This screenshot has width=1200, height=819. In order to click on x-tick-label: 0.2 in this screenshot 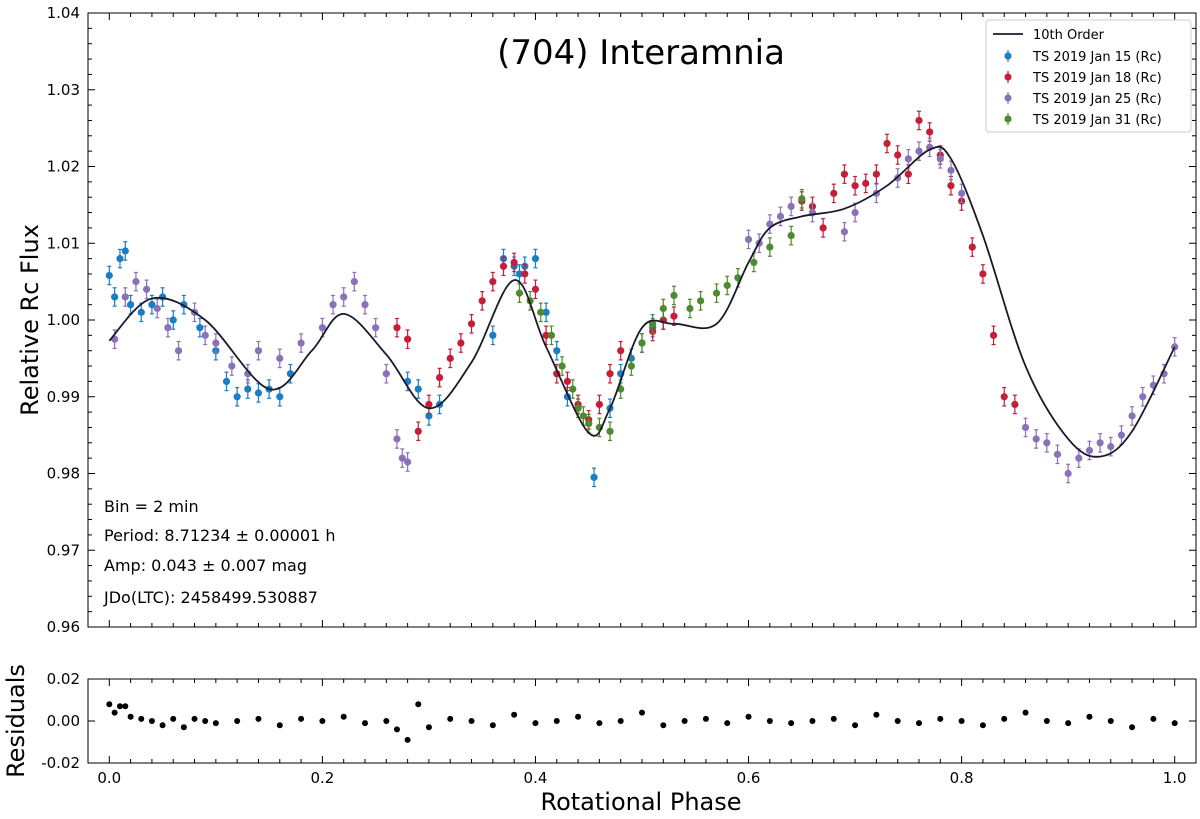, I will do `click(322, 778)`.